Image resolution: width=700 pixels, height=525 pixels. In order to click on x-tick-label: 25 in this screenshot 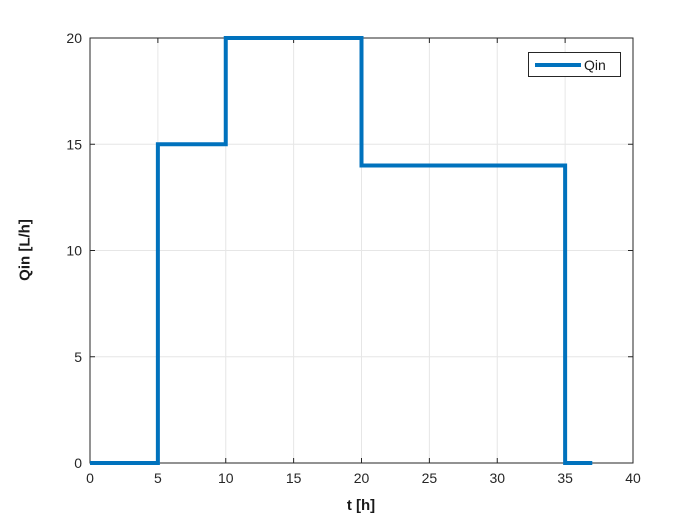, I will do `click(430, 478)`.